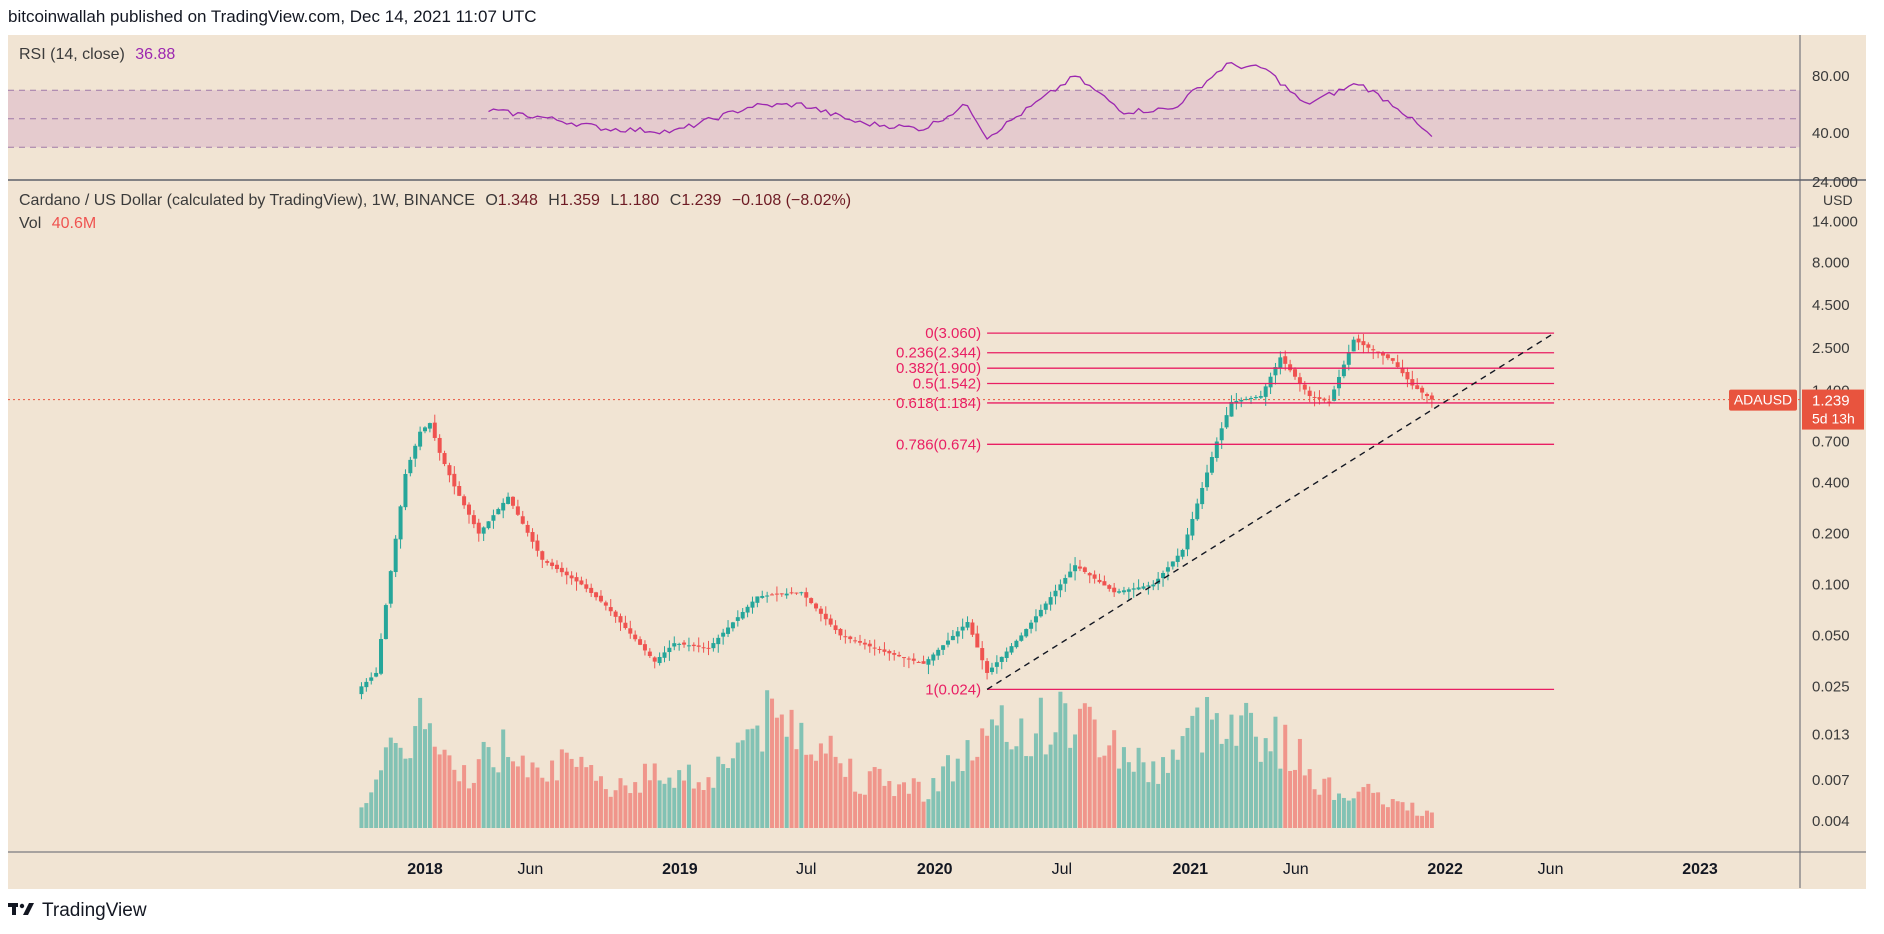 The image size is (1884, 934). What do you see at coordinates (1831, 483) in the screenshot?
I see `price-tick-label: 0.400` at bounding box center [1831, 483].